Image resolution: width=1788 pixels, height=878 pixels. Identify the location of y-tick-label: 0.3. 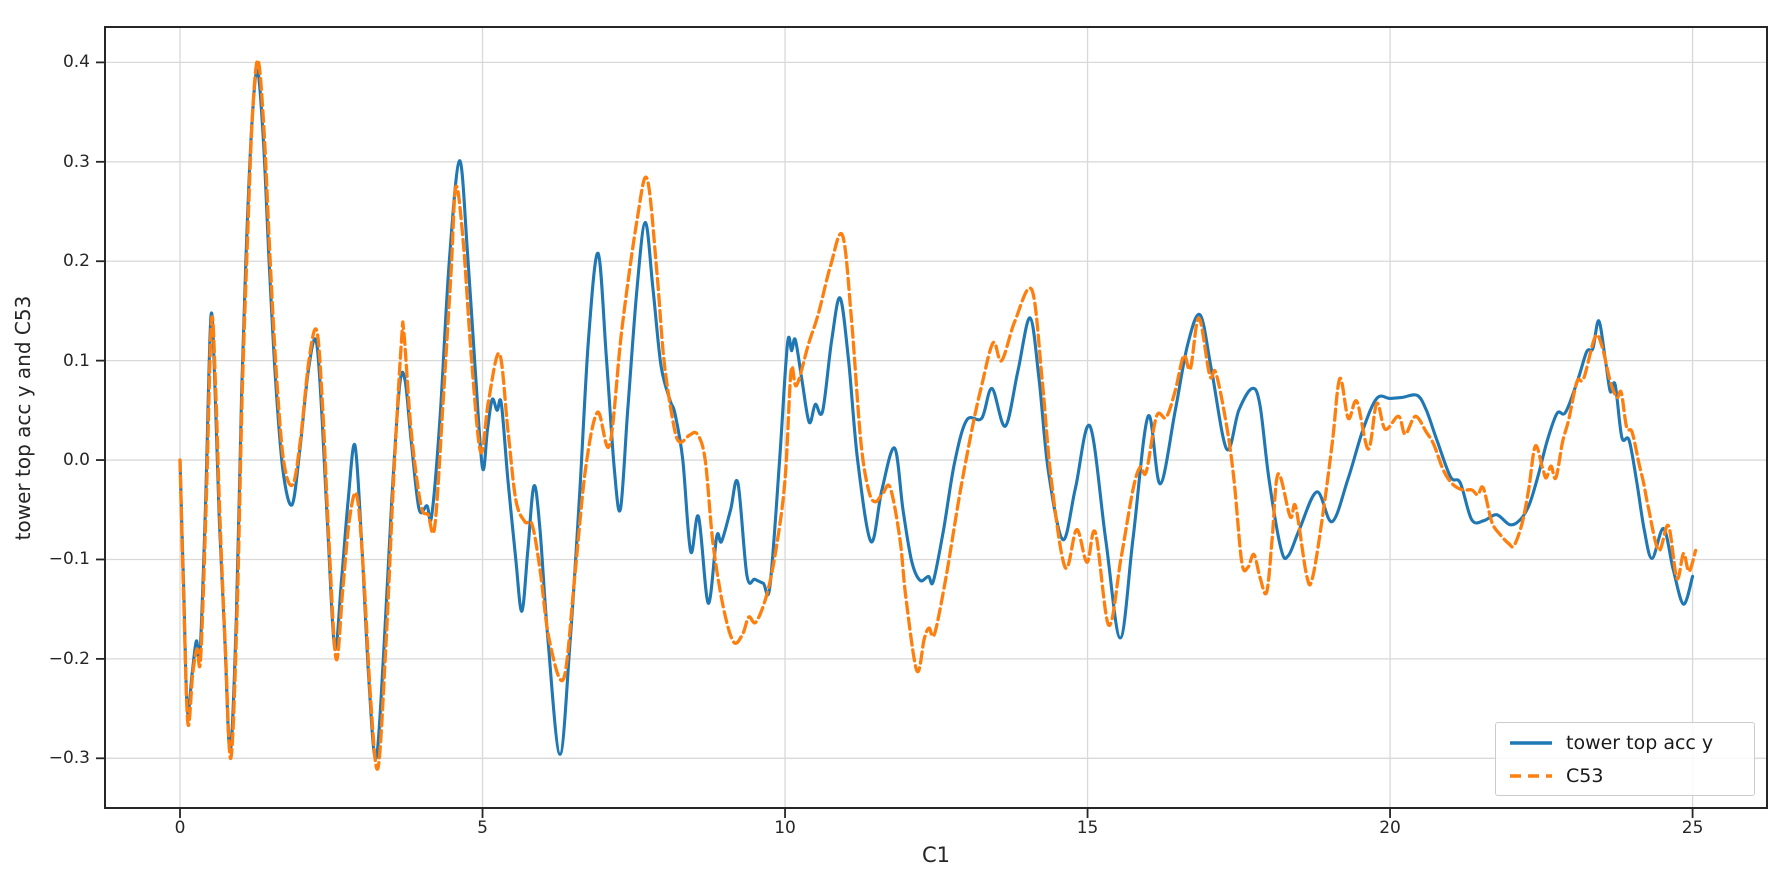
(76, 161).